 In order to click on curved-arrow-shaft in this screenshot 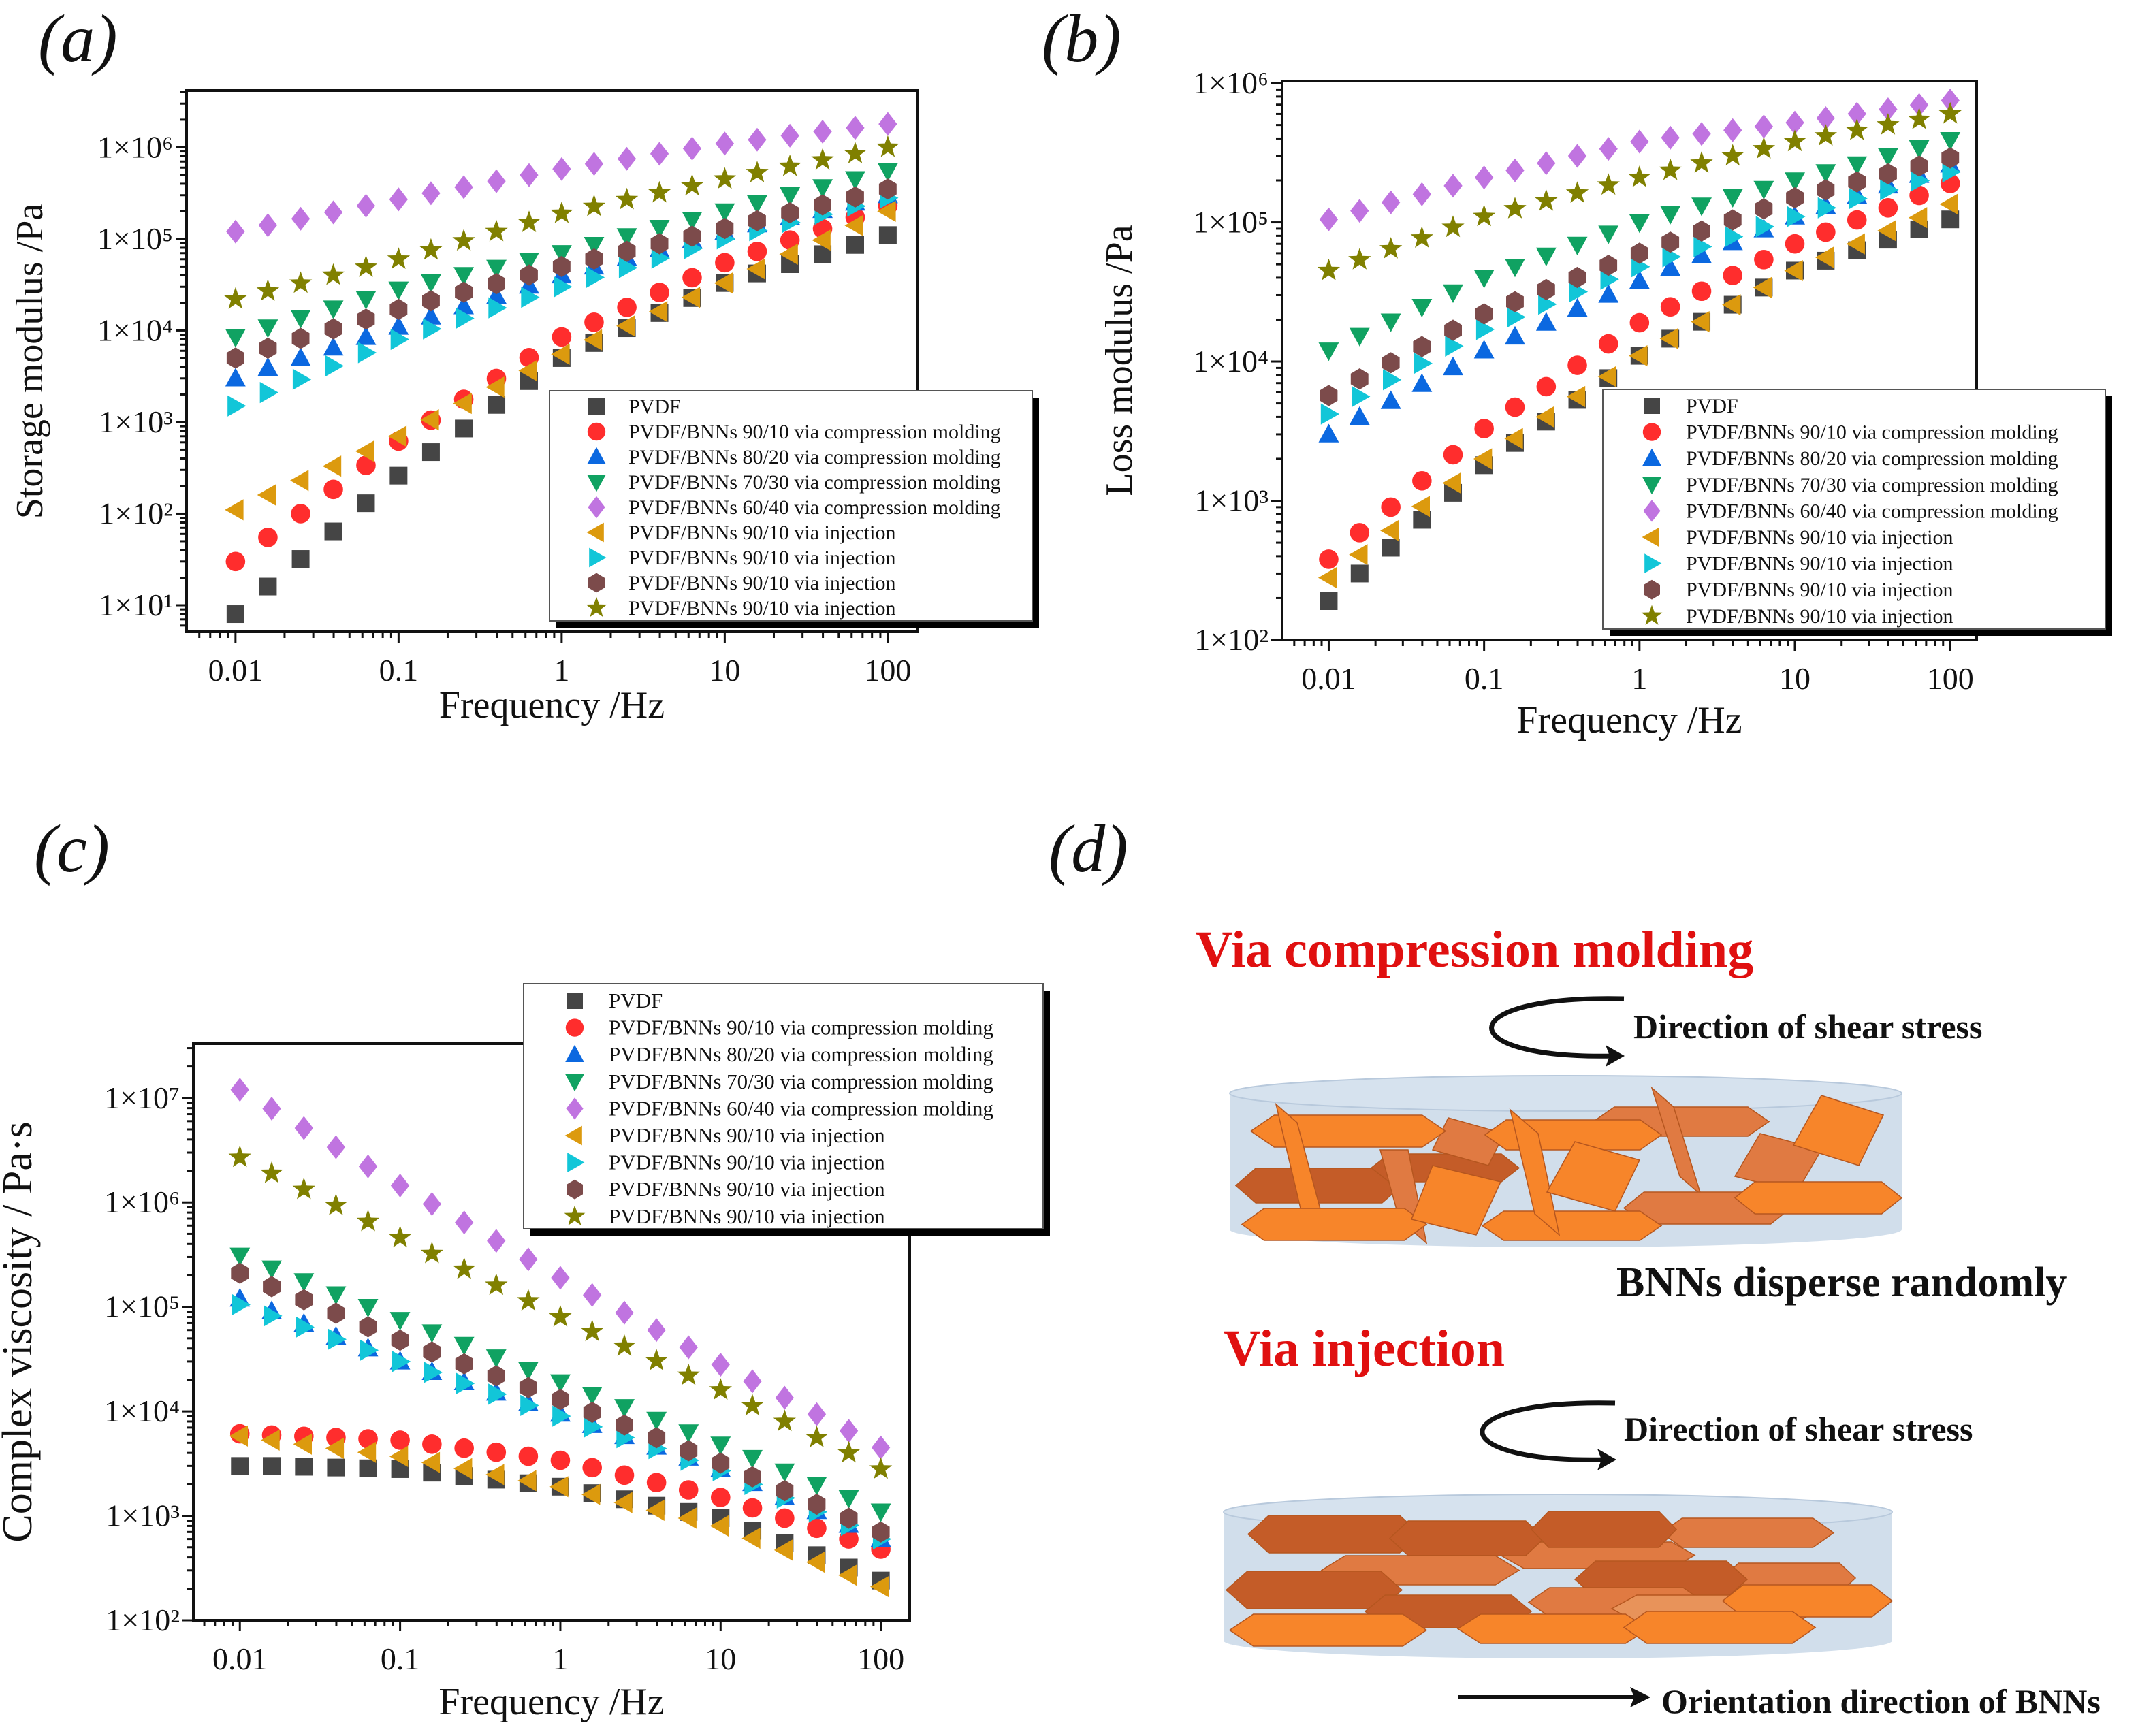, I will do `click(1557, 1027)`.